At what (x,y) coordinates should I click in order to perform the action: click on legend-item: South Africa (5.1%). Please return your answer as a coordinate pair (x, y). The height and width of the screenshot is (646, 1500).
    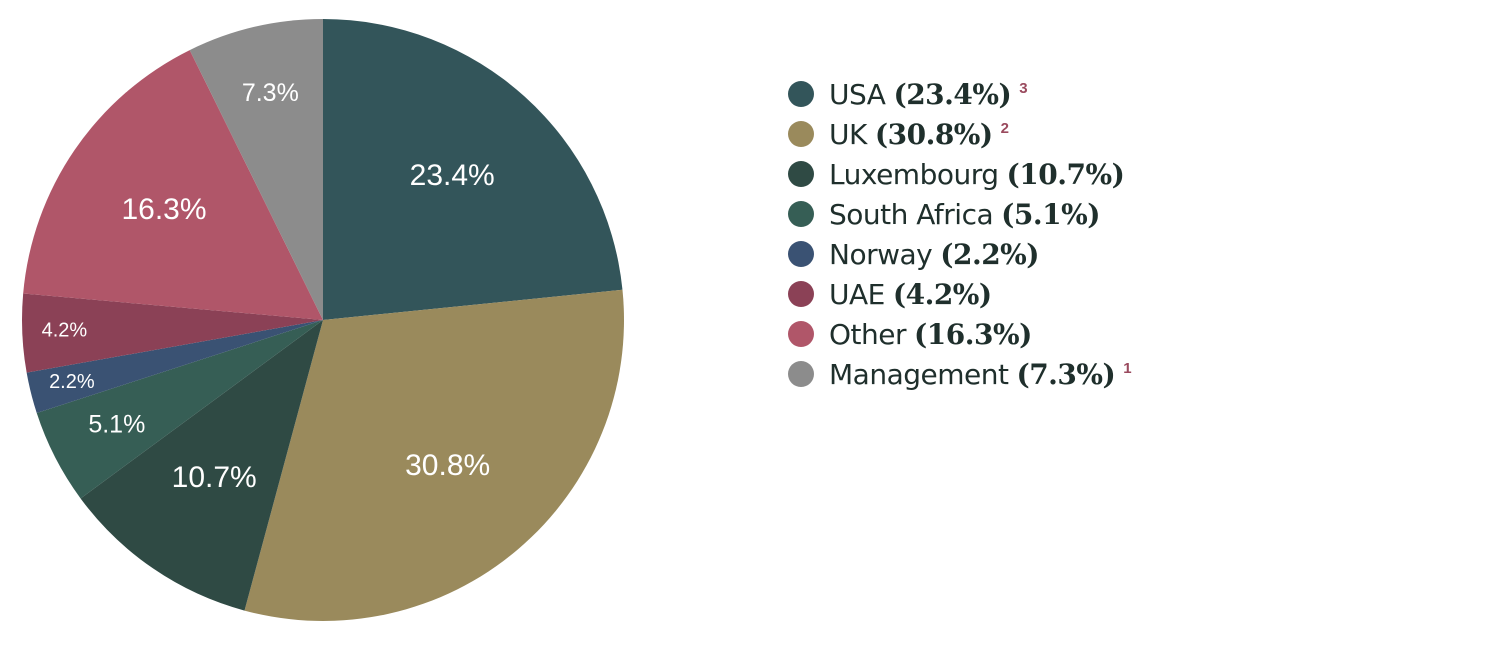
    Looking at the image, I should click on (960, 202).